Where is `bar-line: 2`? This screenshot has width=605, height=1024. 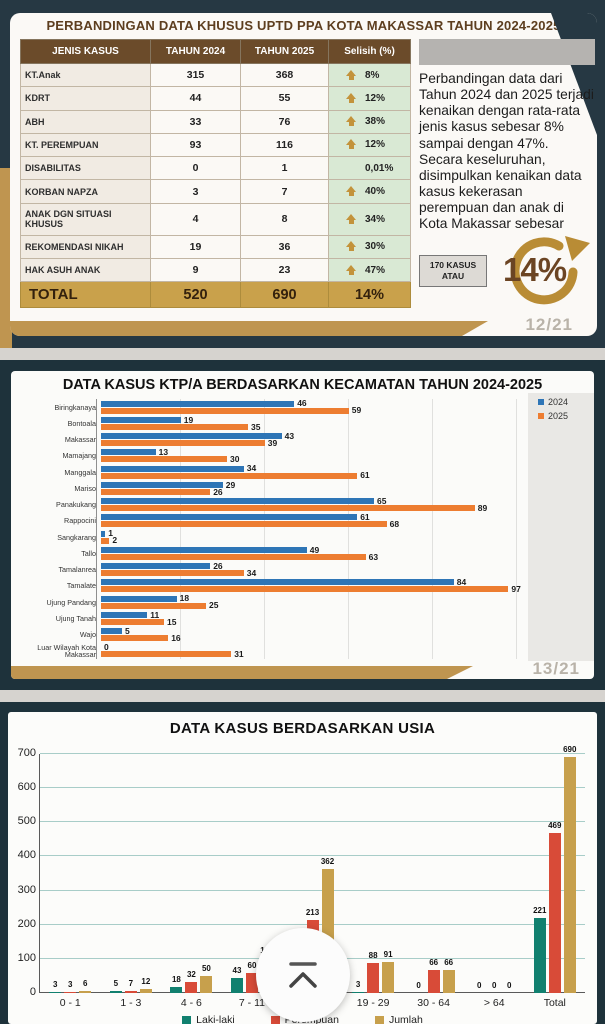 bar-line: 2 is located at coordinates (347, 540).